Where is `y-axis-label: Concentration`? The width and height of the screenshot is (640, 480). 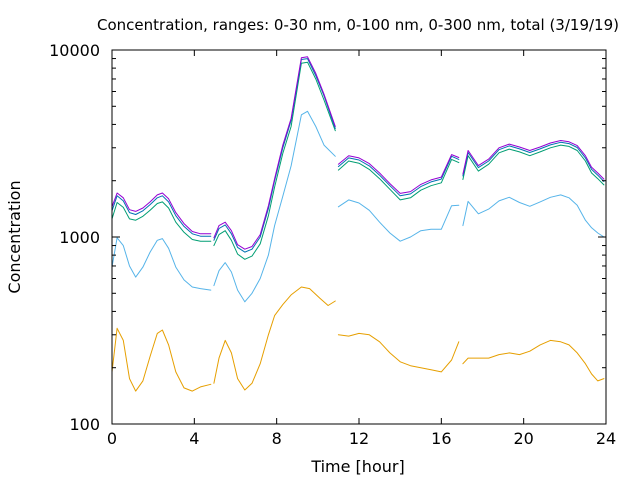
y-axis-label: Concentration is located at coordinates (14, 236).